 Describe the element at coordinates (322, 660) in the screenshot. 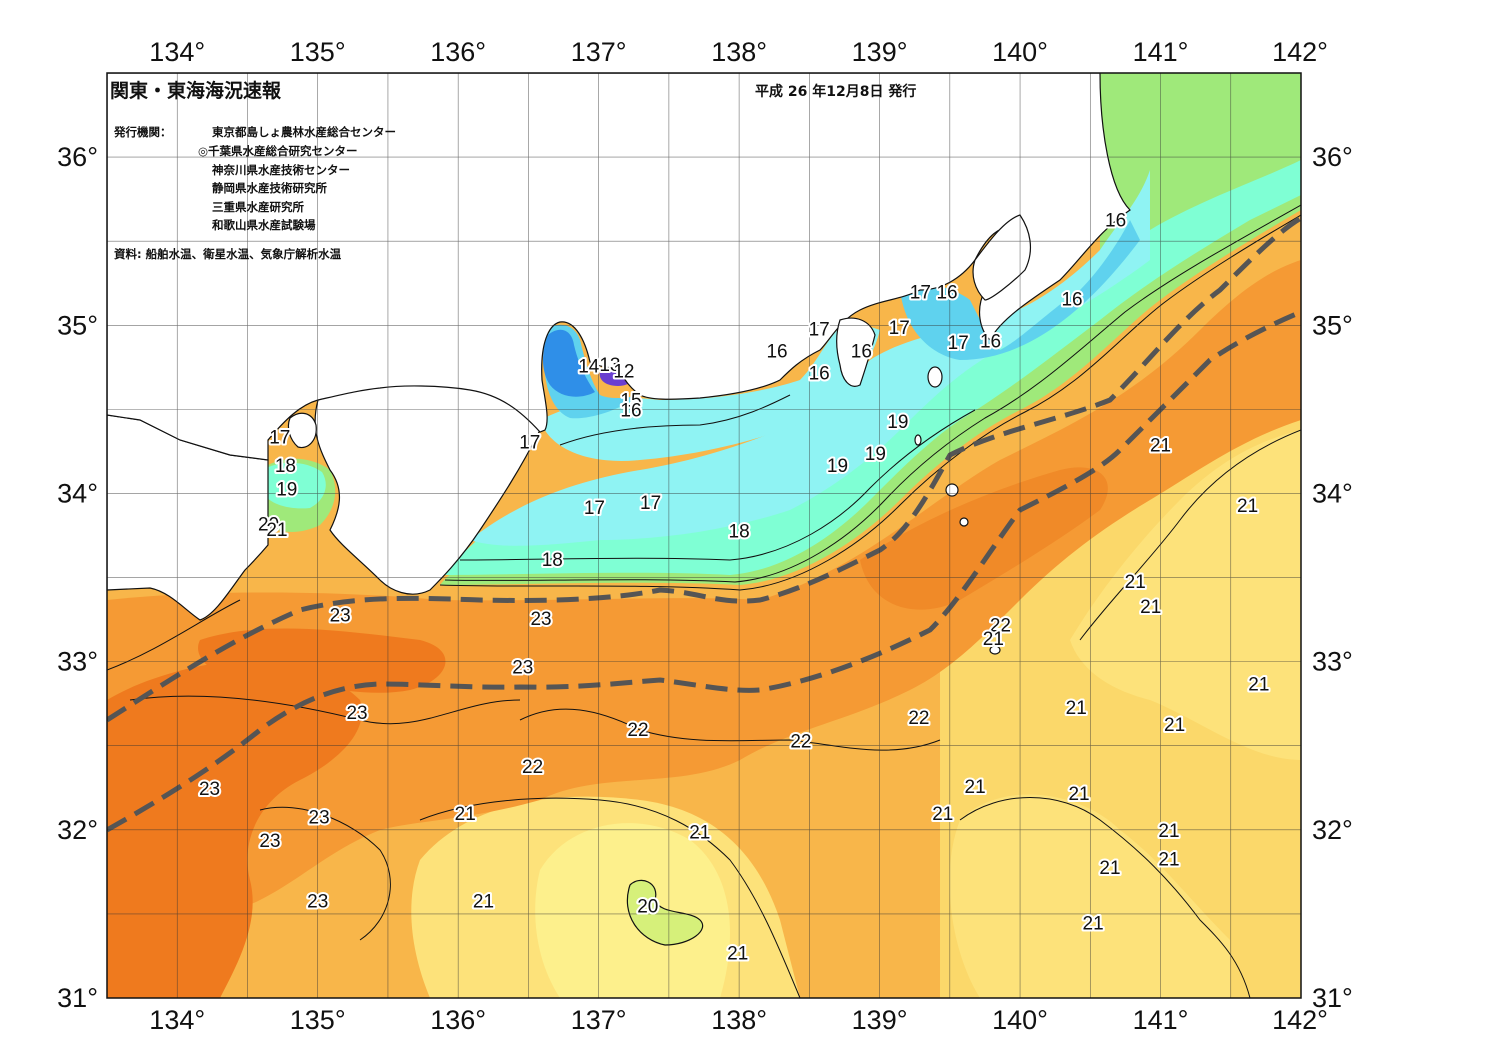

I see `sst-zone-deep-orange-ridge` at that location.